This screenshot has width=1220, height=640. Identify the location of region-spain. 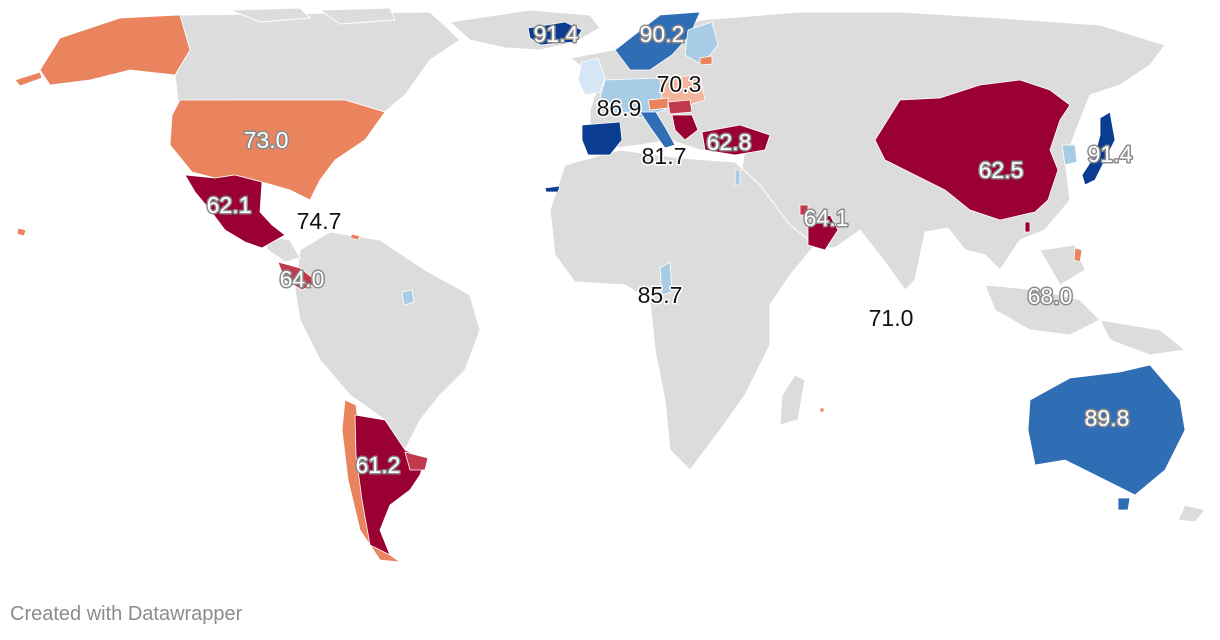
(602, 138).